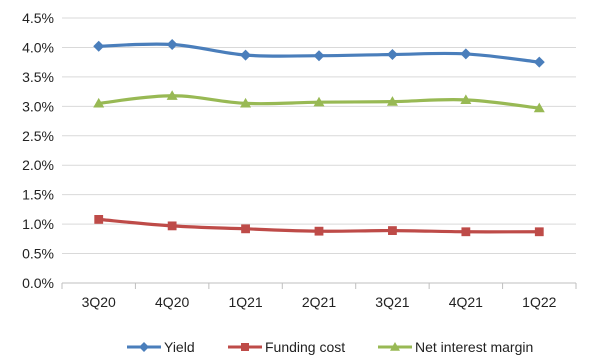 This screenshot has width=613, height=356. Describe the element at coordinates (99, 302) in the screenshot. I see `x-tick-label: 3Q20` at that location.